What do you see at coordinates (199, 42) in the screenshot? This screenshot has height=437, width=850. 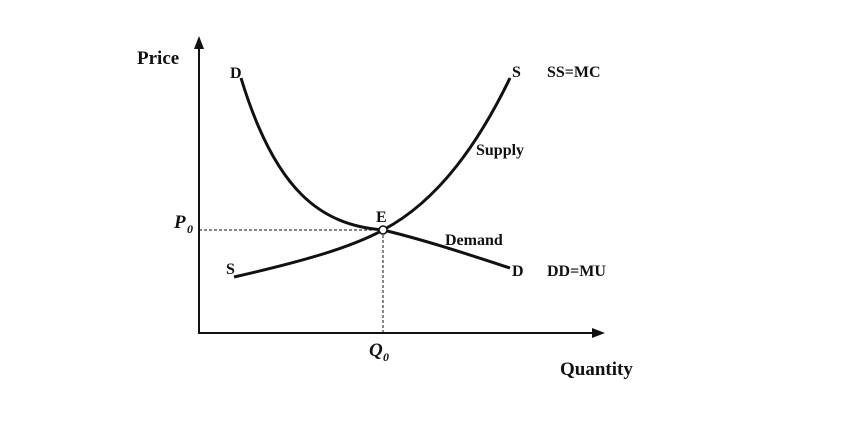 I see `y-axis-arrowhead` at bounding box center [199, 42].